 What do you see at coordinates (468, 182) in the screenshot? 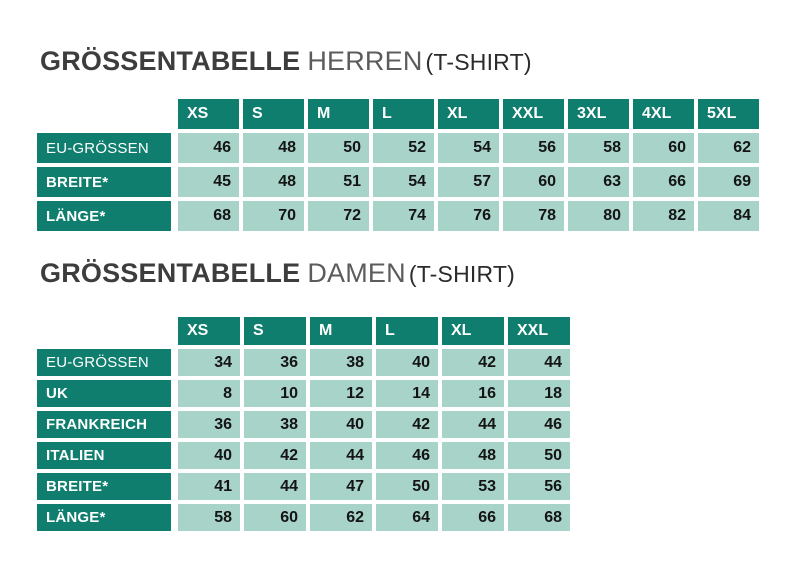
I see `data-cell: 57` at bounding box center [468, 182].